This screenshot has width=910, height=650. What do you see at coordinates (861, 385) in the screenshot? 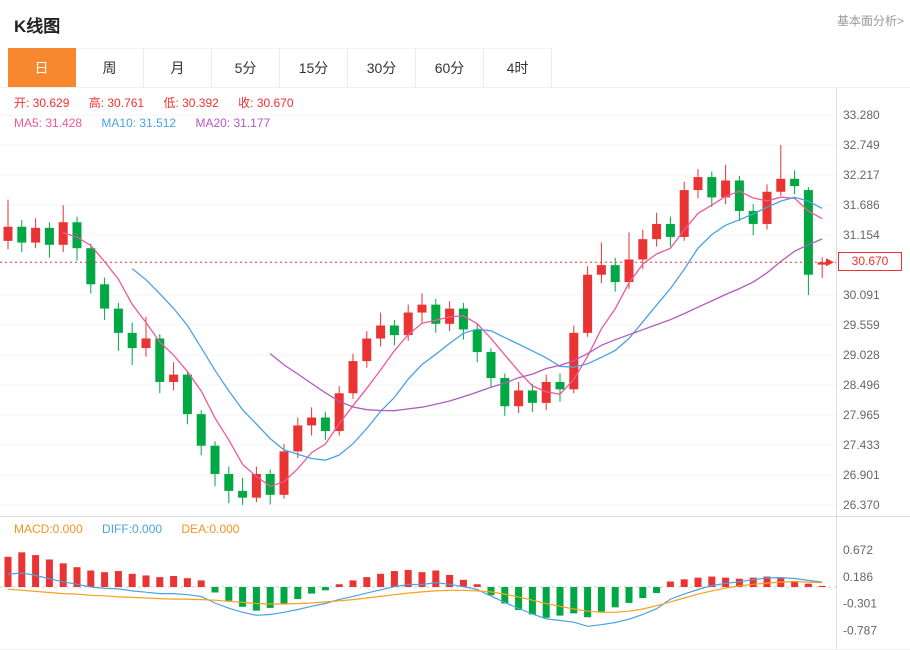
I see `y-axis-label: 28.496` at bounding box center [861, 385].